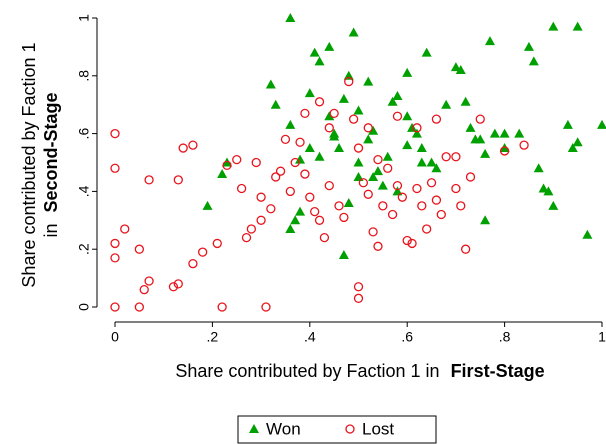 The height and width of the screenshot is (444, 606). Describe the element at coordinates (283, 428) in the screenshot. I see `legend-label: Won` at that location.